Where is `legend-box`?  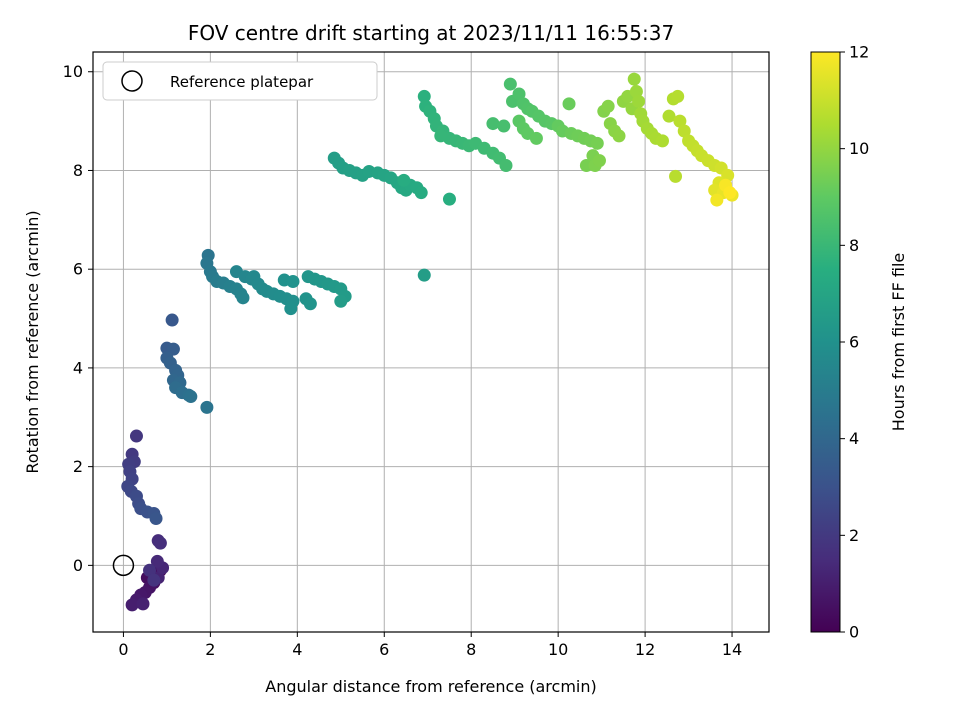 legend-box is located at coordinates (240, 81).